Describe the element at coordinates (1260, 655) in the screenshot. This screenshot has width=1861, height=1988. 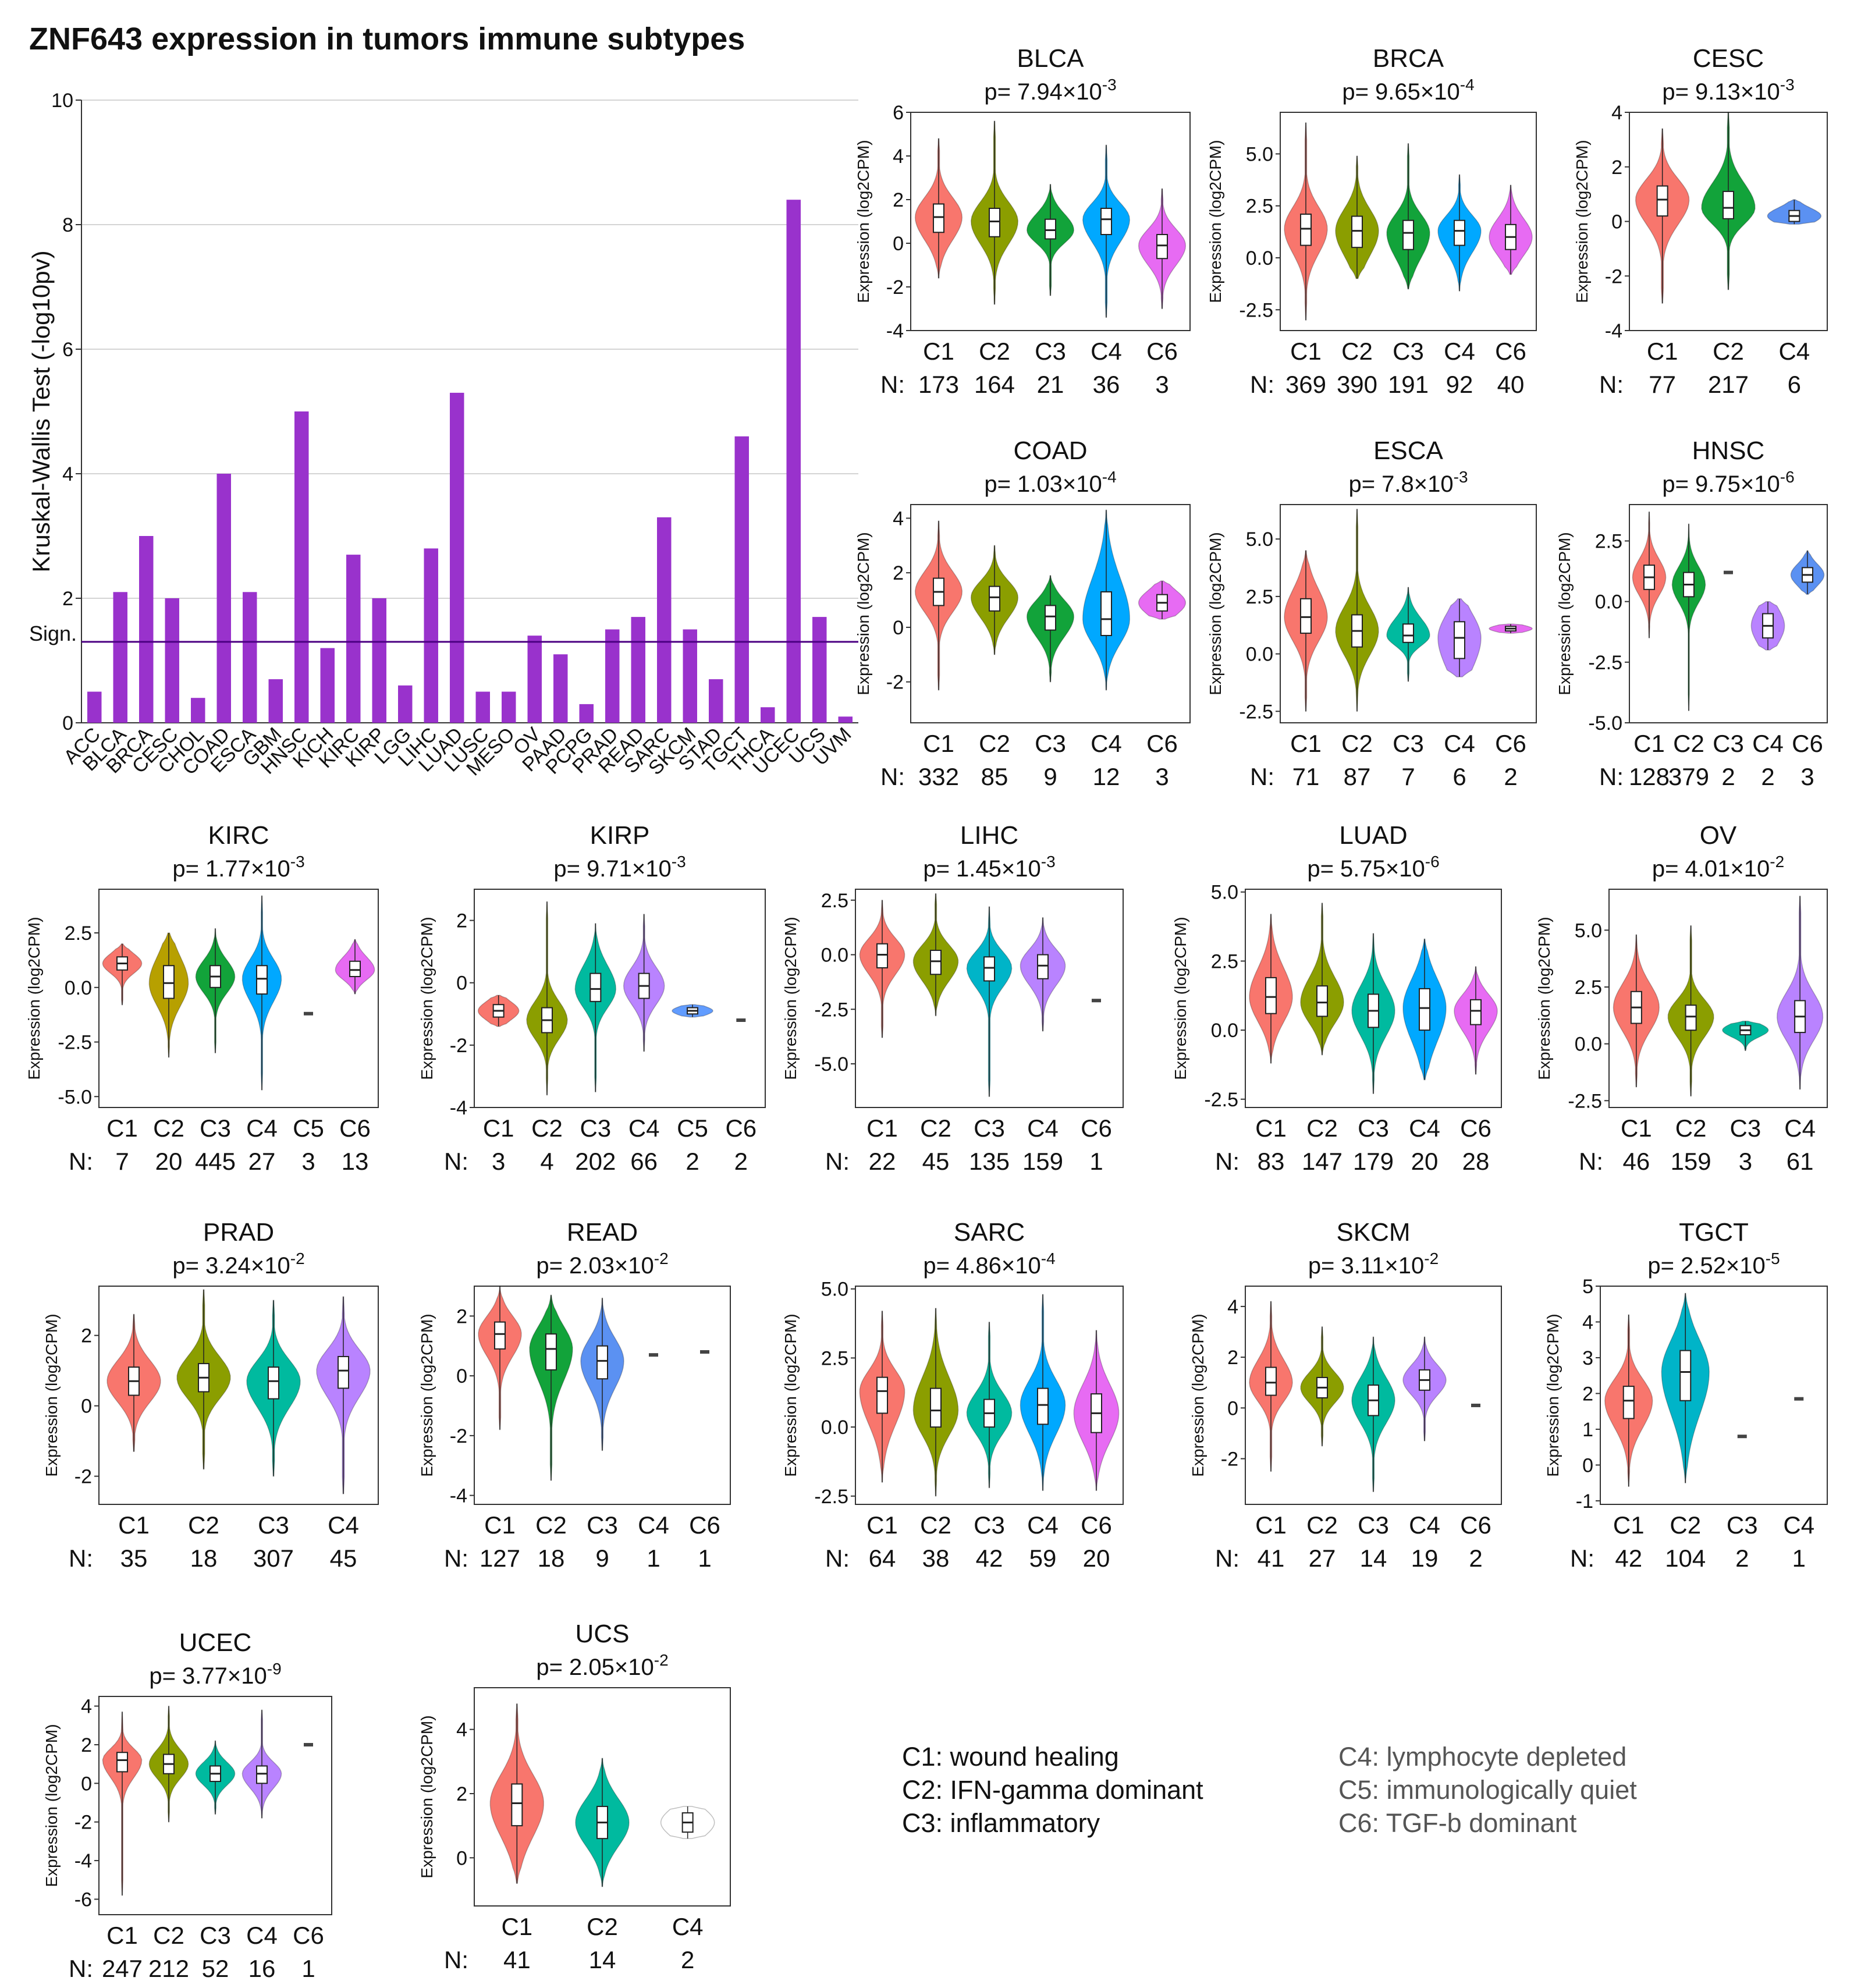
I see `y-tick-label: 0.0` at that location.